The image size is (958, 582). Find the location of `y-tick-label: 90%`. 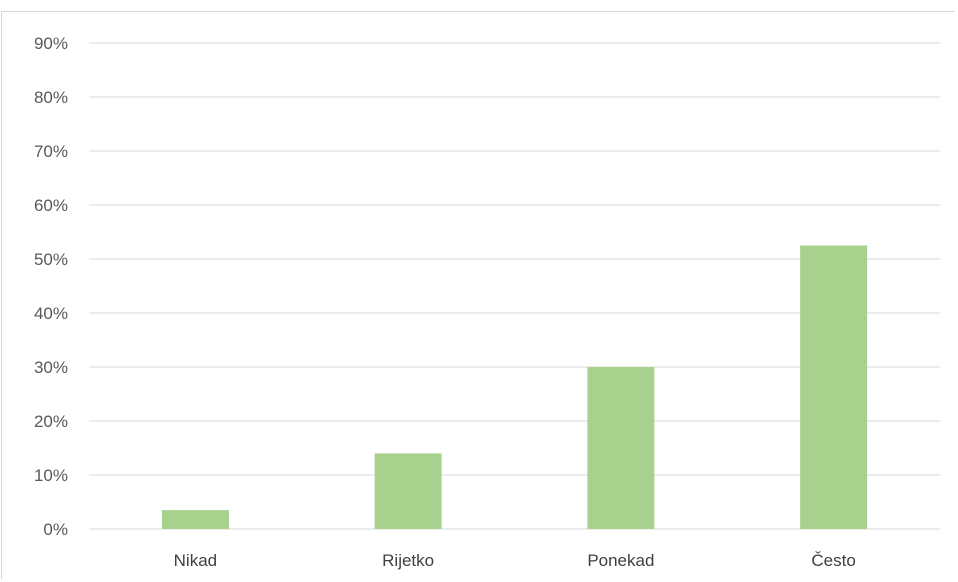

y-tick-label: 90% is located at coordinates (51, 43).